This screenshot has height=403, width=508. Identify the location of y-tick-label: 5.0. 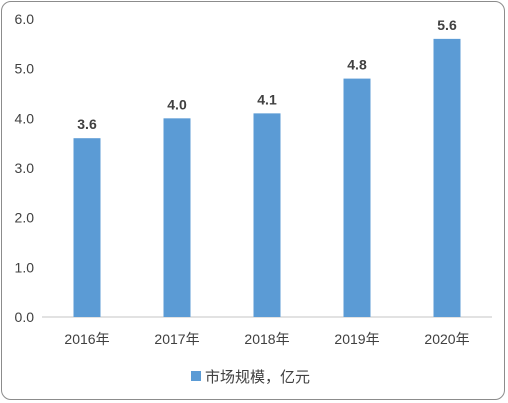
(25, 69).